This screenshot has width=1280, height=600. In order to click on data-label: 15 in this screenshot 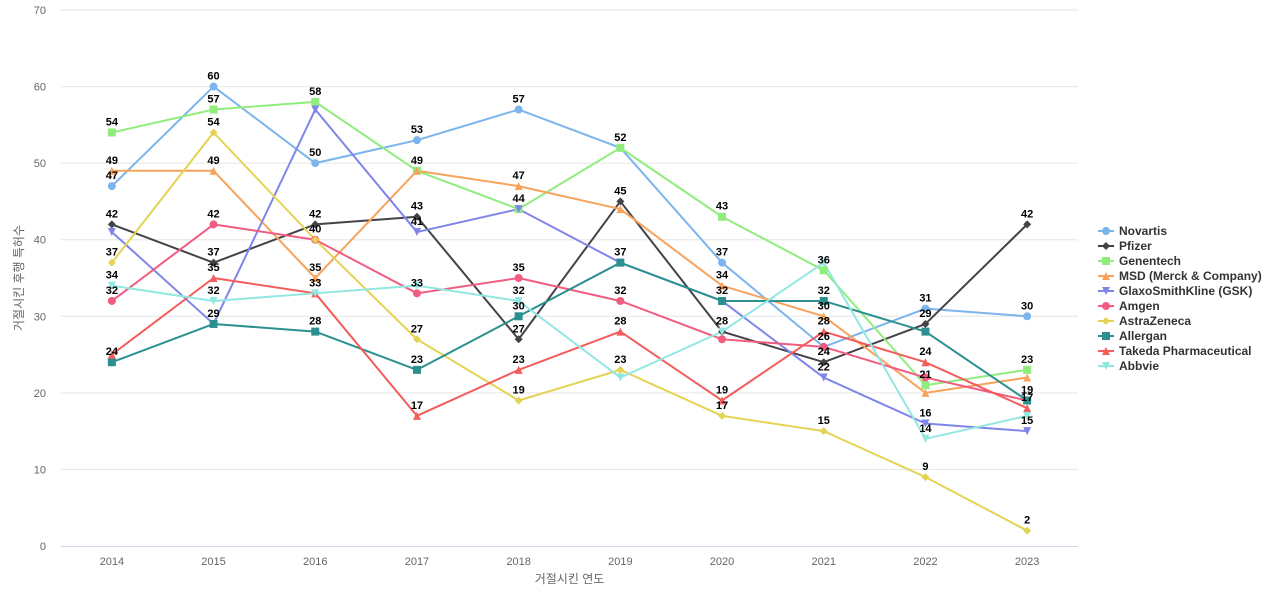, I will do `click(1027, 421)`.